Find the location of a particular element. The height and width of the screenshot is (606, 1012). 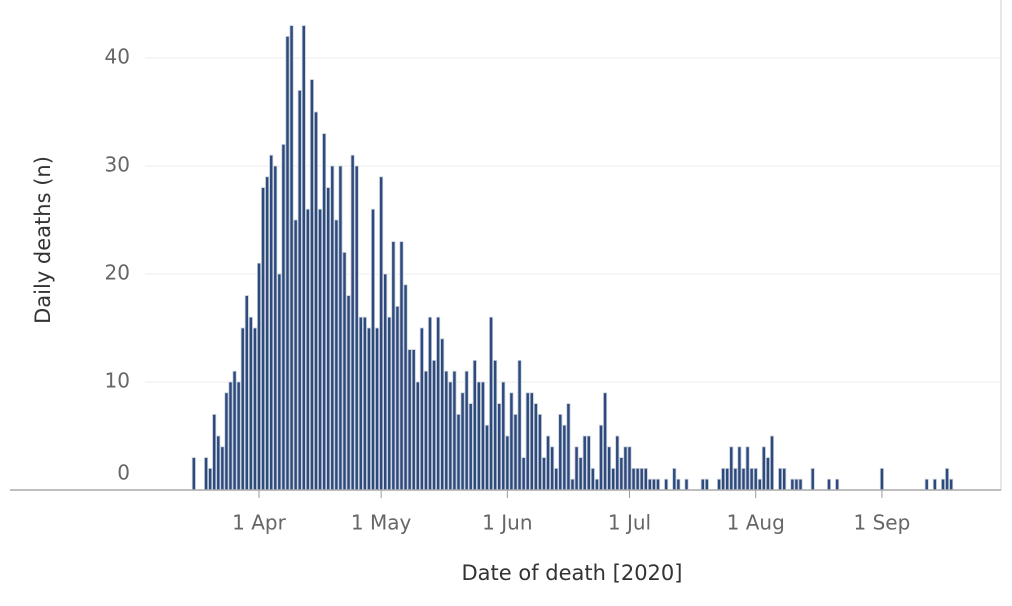

x-tick-label: 1 Jun is located at coordinates (507, 523).